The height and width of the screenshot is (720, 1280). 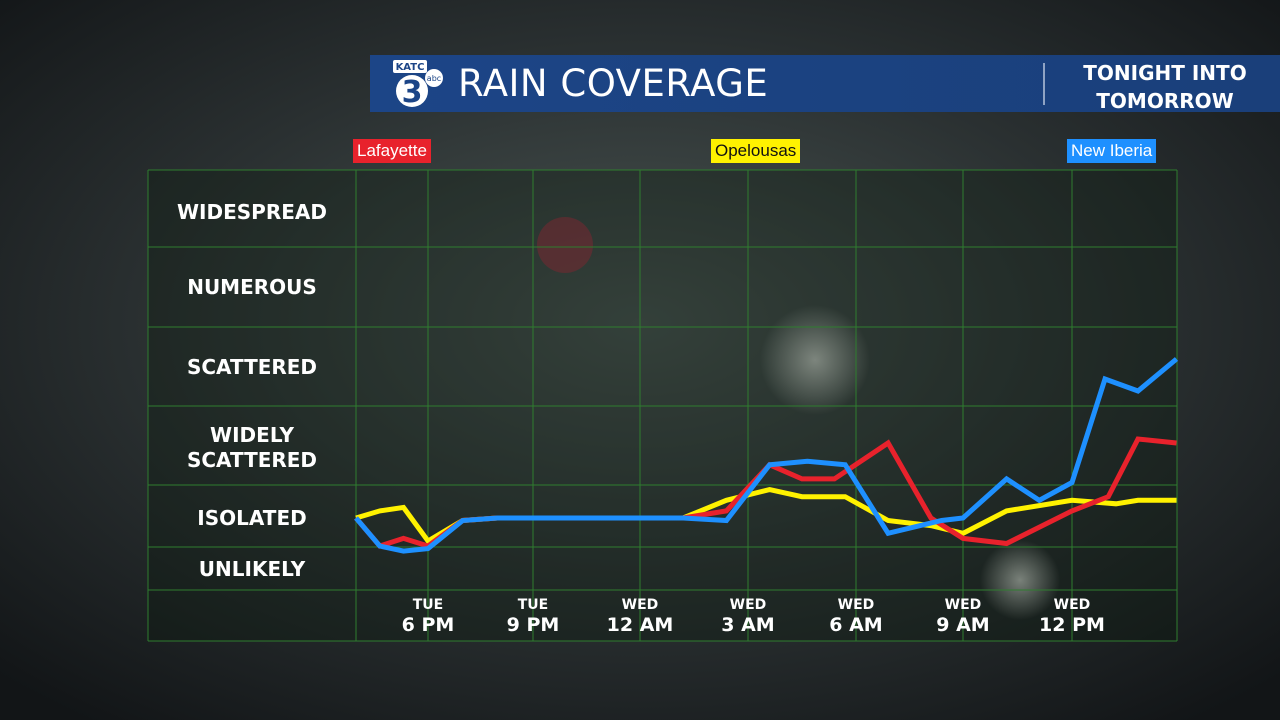 What do you see at coordinates (434, 78) in the screenshot?
I see `logo-abc: abc` at bounding box center [434, 78].